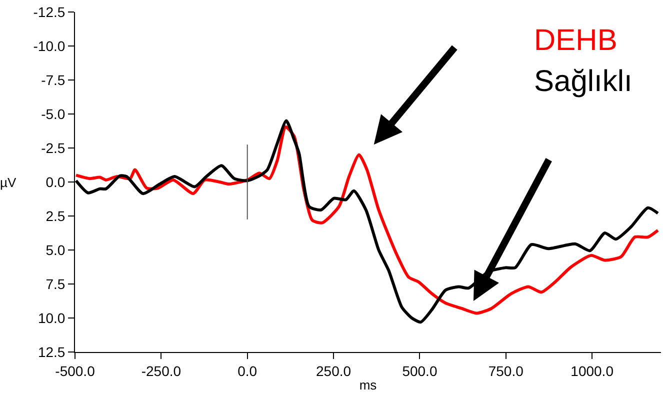 This screenshot has width=663, height=401. I want to click on x-tick-label: 750.0, so click(506, 370).